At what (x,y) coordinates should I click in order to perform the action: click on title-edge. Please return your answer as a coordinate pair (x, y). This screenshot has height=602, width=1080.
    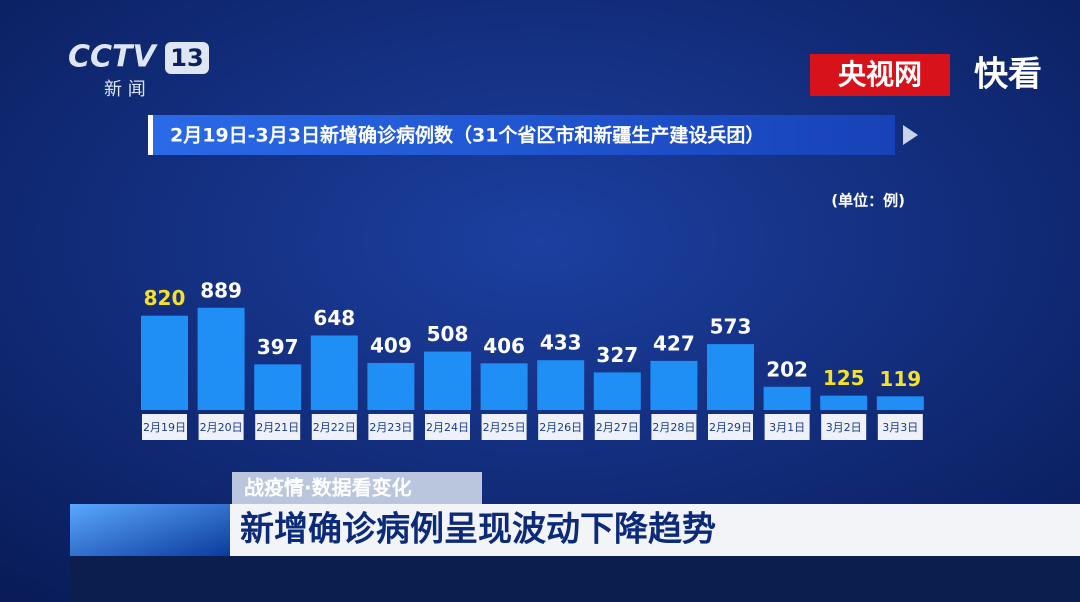
    Looking at the image, I should click on (150, 135).